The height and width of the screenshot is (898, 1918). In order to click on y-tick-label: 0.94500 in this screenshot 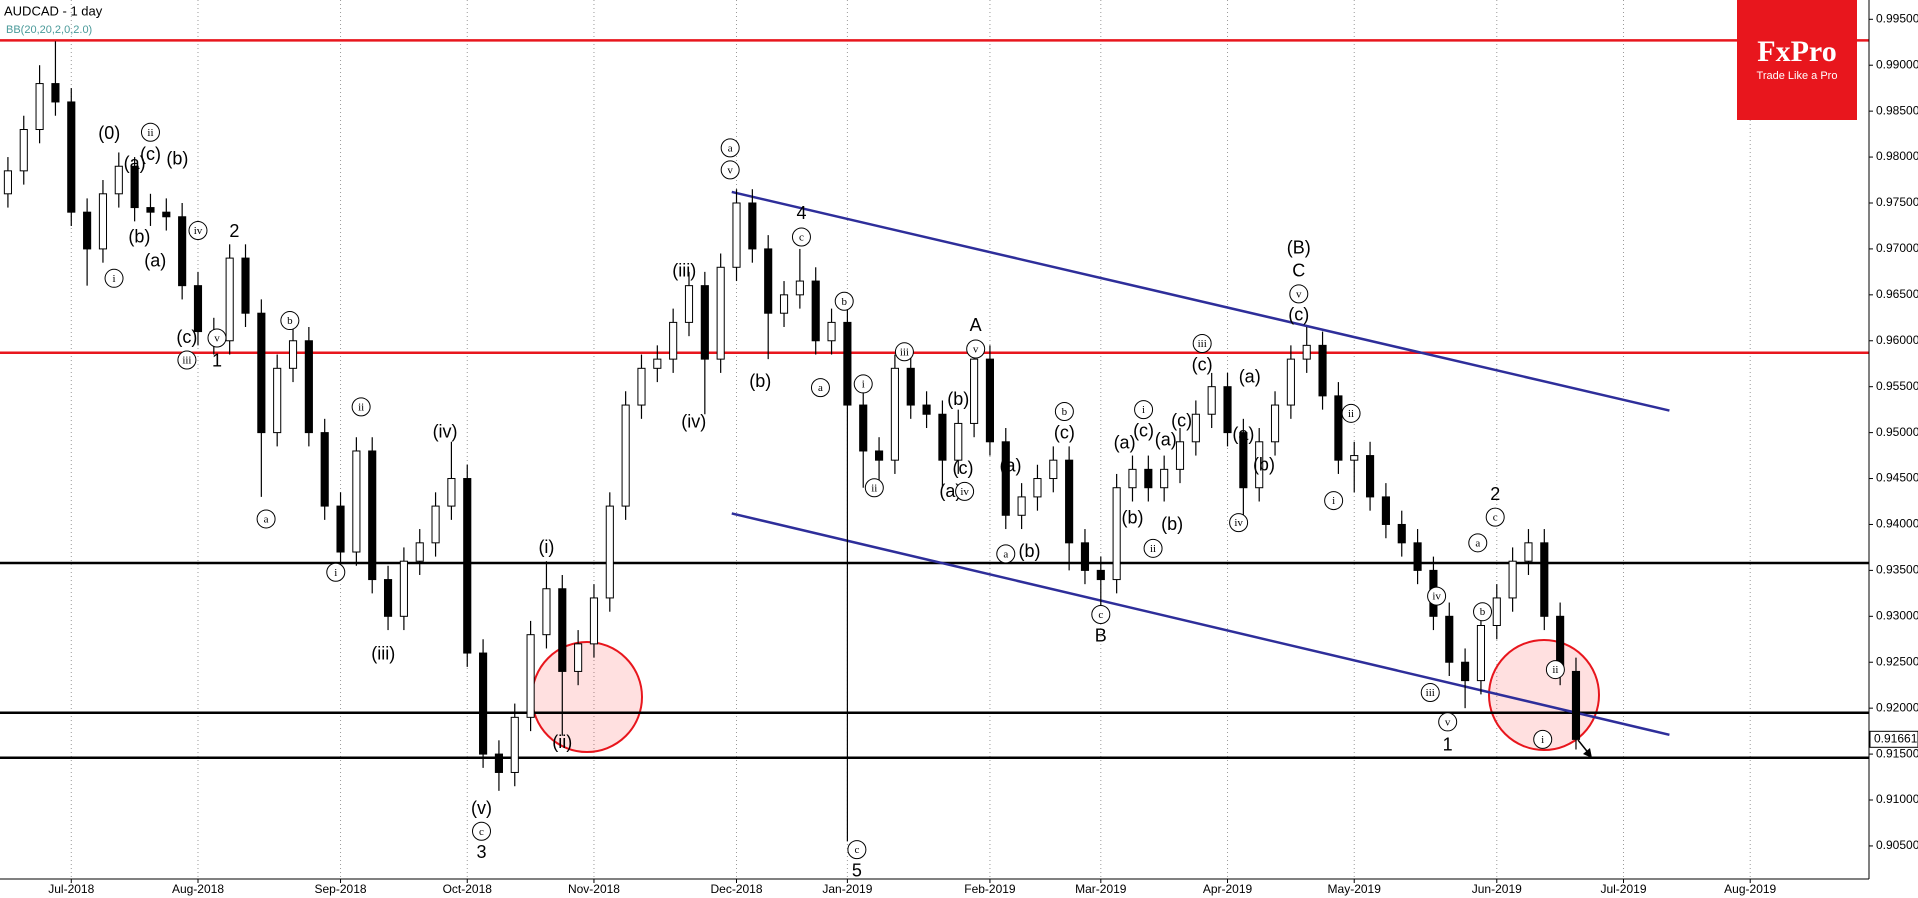, I will do `click(1897, 478)`.